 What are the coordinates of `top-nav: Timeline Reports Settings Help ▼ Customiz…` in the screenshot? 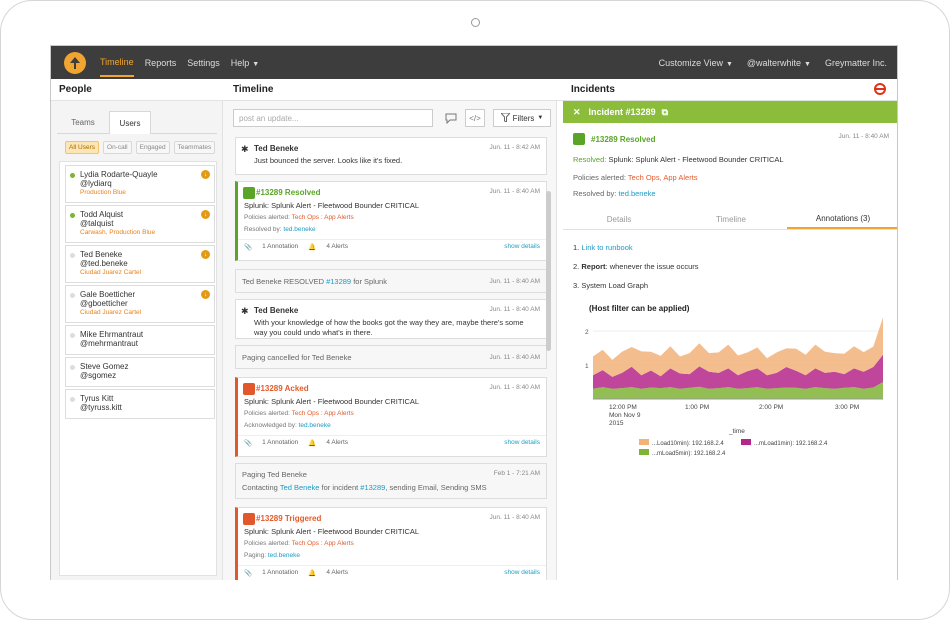 It's located at (474, 62).